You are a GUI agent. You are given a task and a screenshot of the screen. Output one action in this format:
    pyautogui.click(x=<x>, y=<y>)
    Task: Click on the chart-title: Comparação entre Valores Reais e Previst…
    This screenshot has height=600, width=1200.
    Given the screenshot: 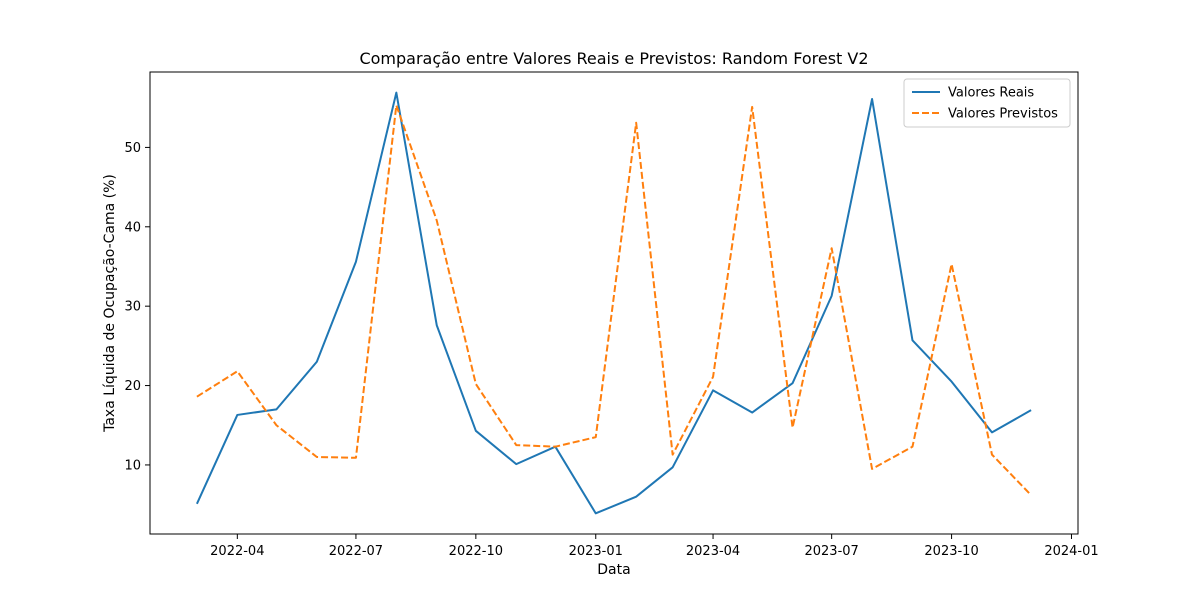 What is the action you would take?
    pyautogui.click(x=613, y=58)
    